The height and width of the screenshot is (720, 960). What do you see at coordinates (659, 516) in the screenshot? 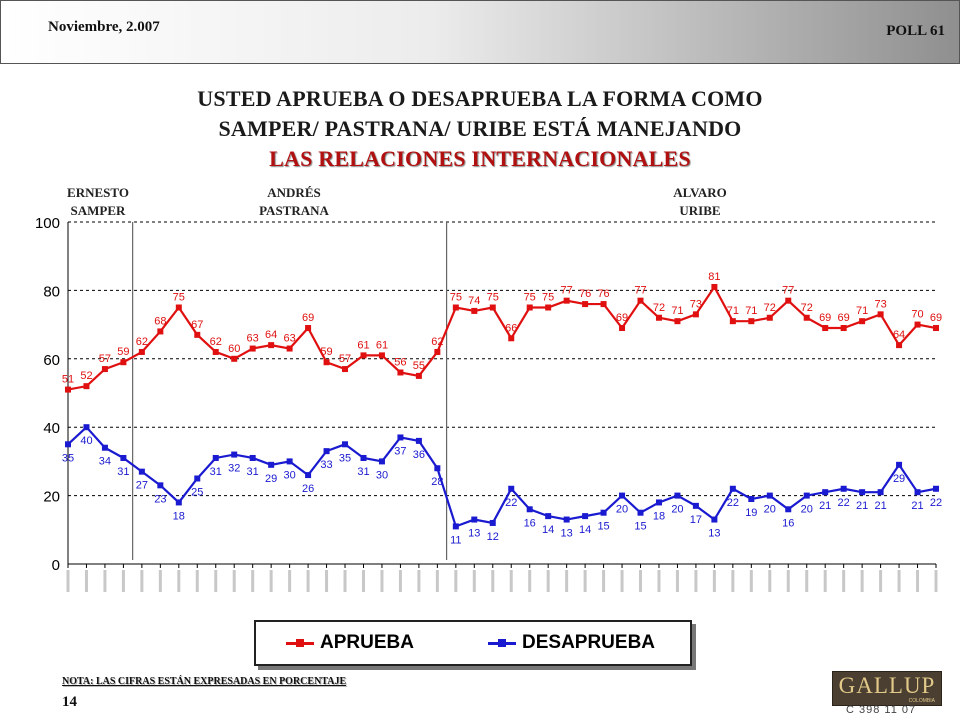
I see `data-label: 18` at bounding box center [659, 516].